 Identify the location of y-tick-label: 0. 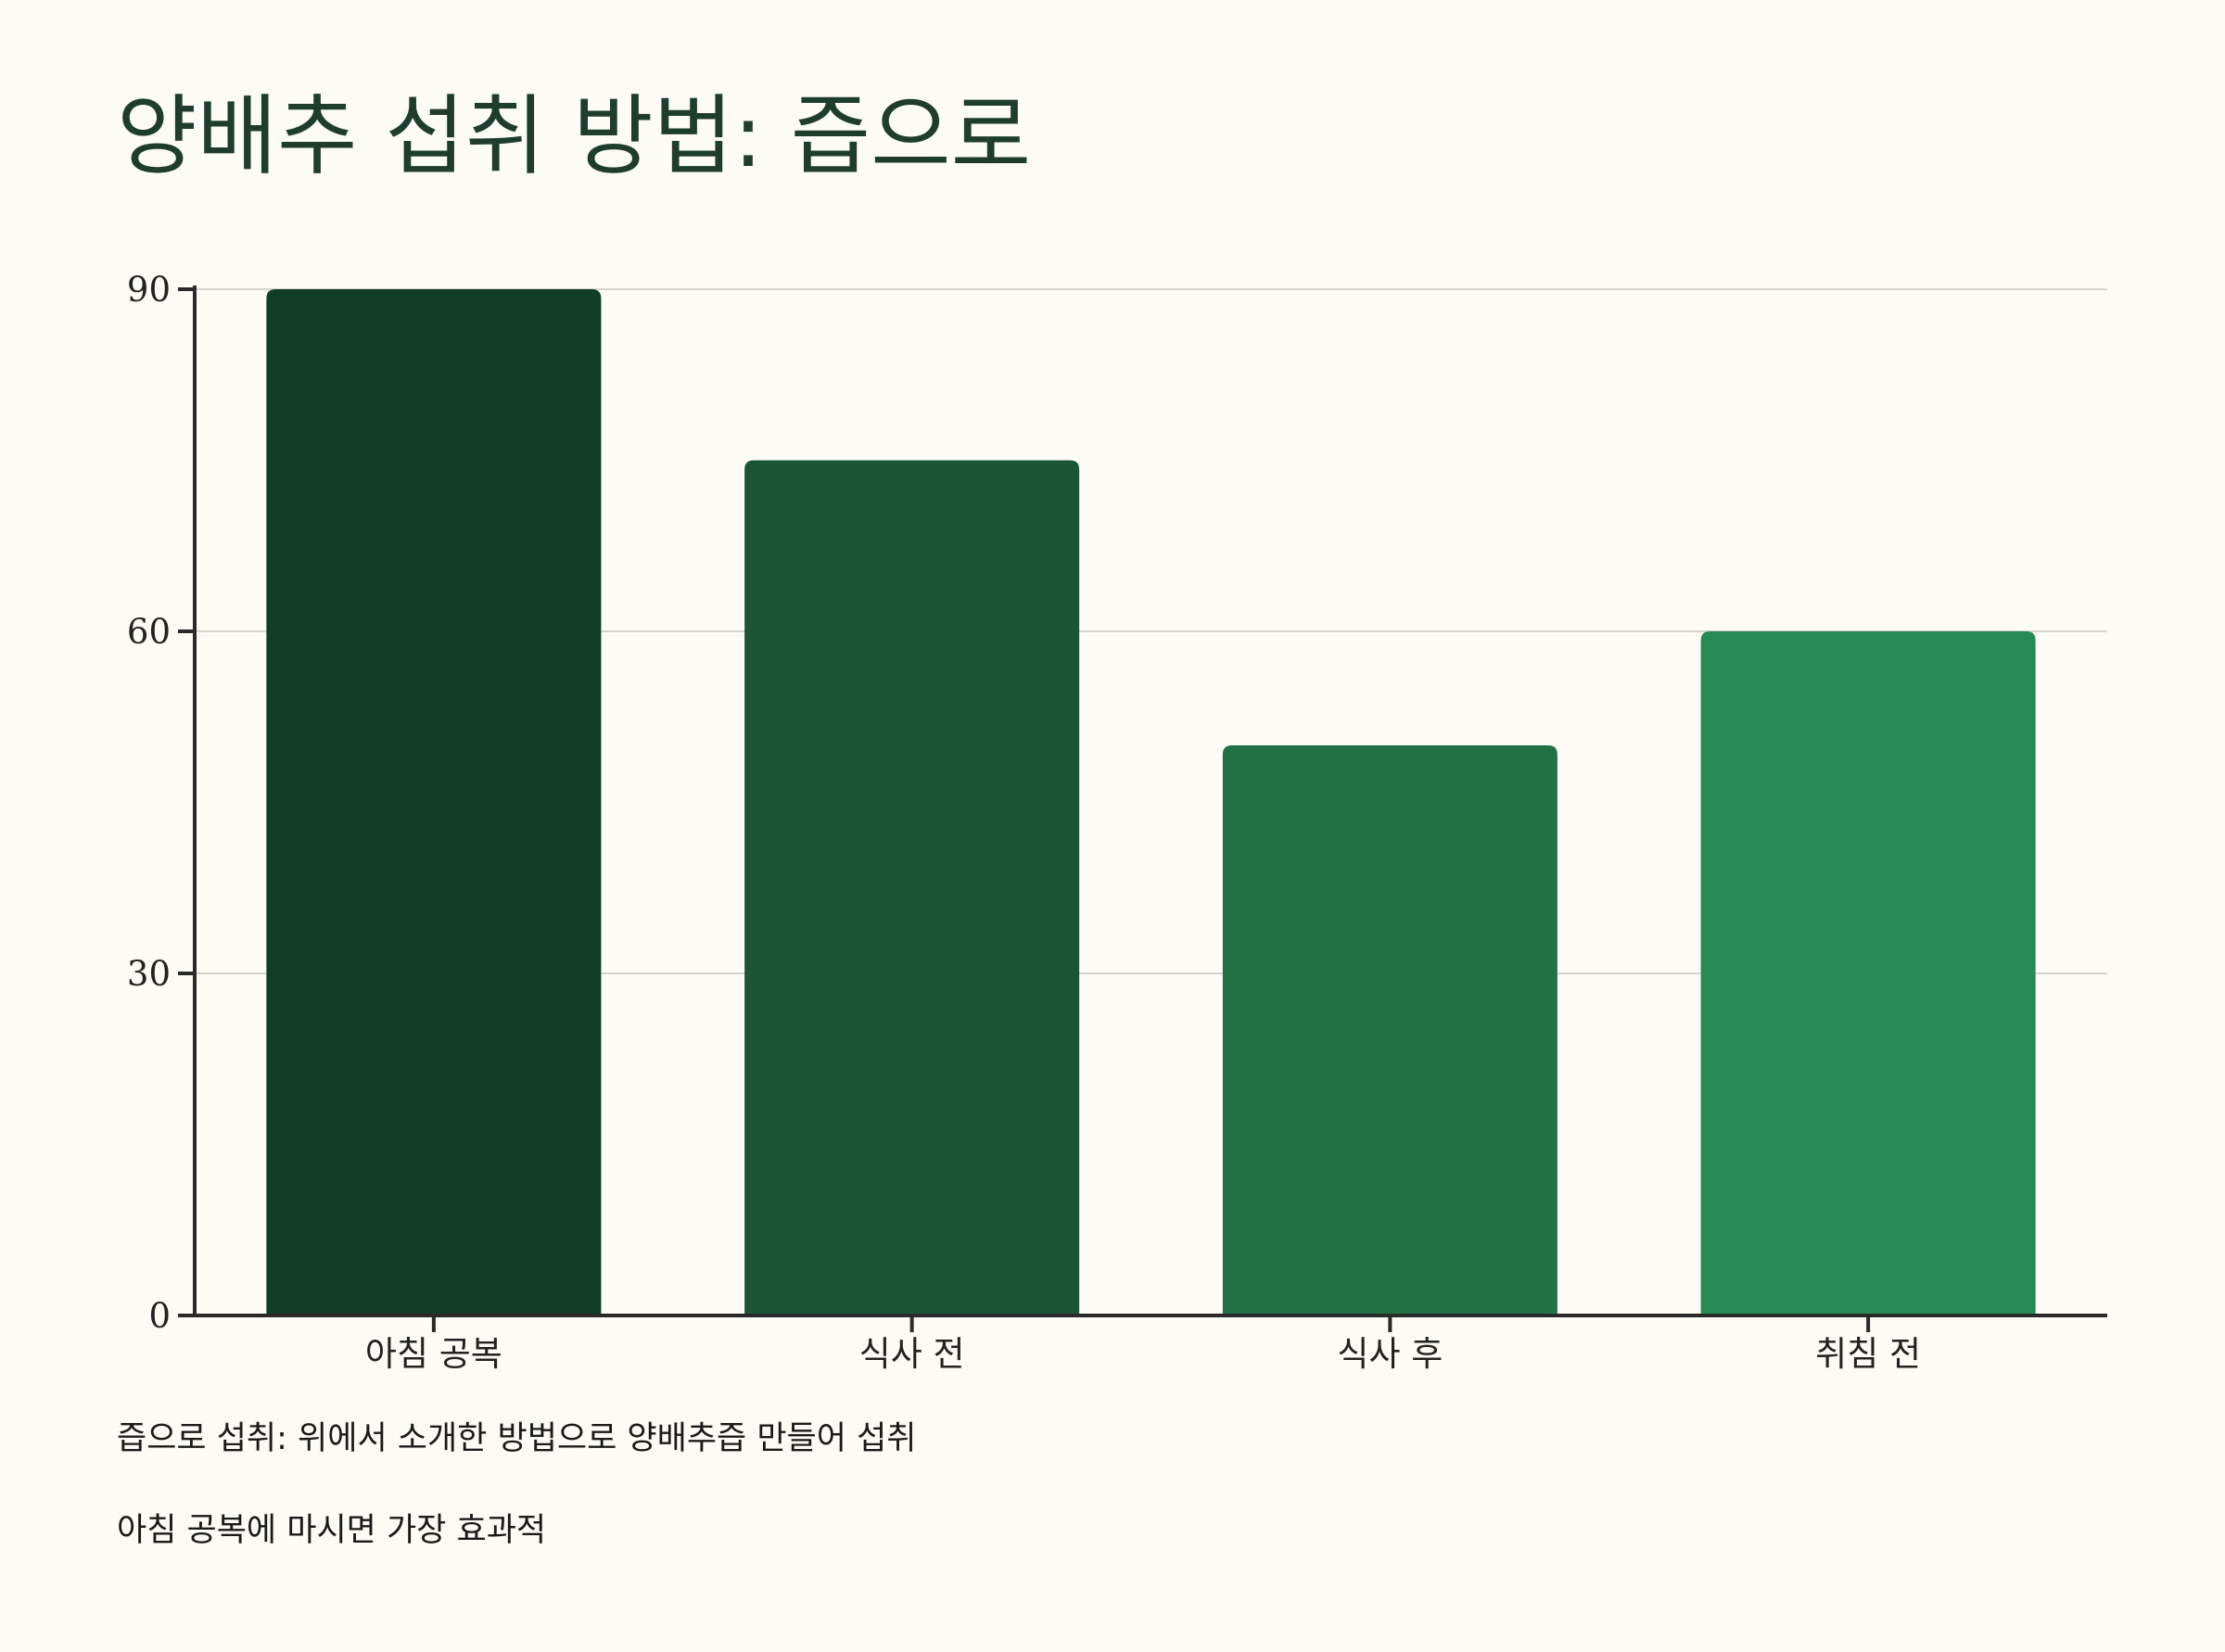
(159, 1316).